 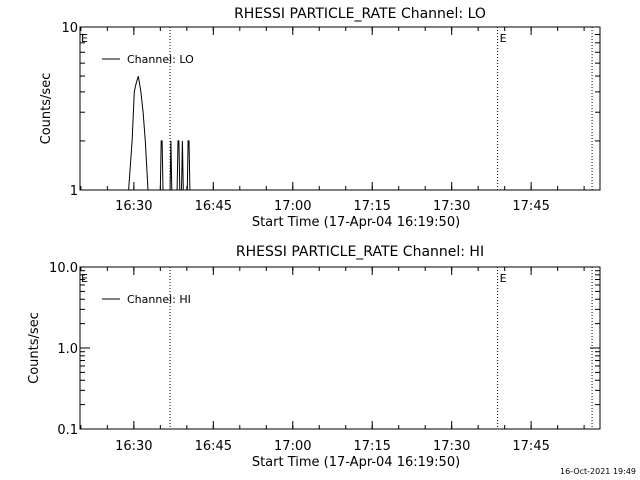 I want to click on y-tick-label: 10, so click(x=69, y=28).